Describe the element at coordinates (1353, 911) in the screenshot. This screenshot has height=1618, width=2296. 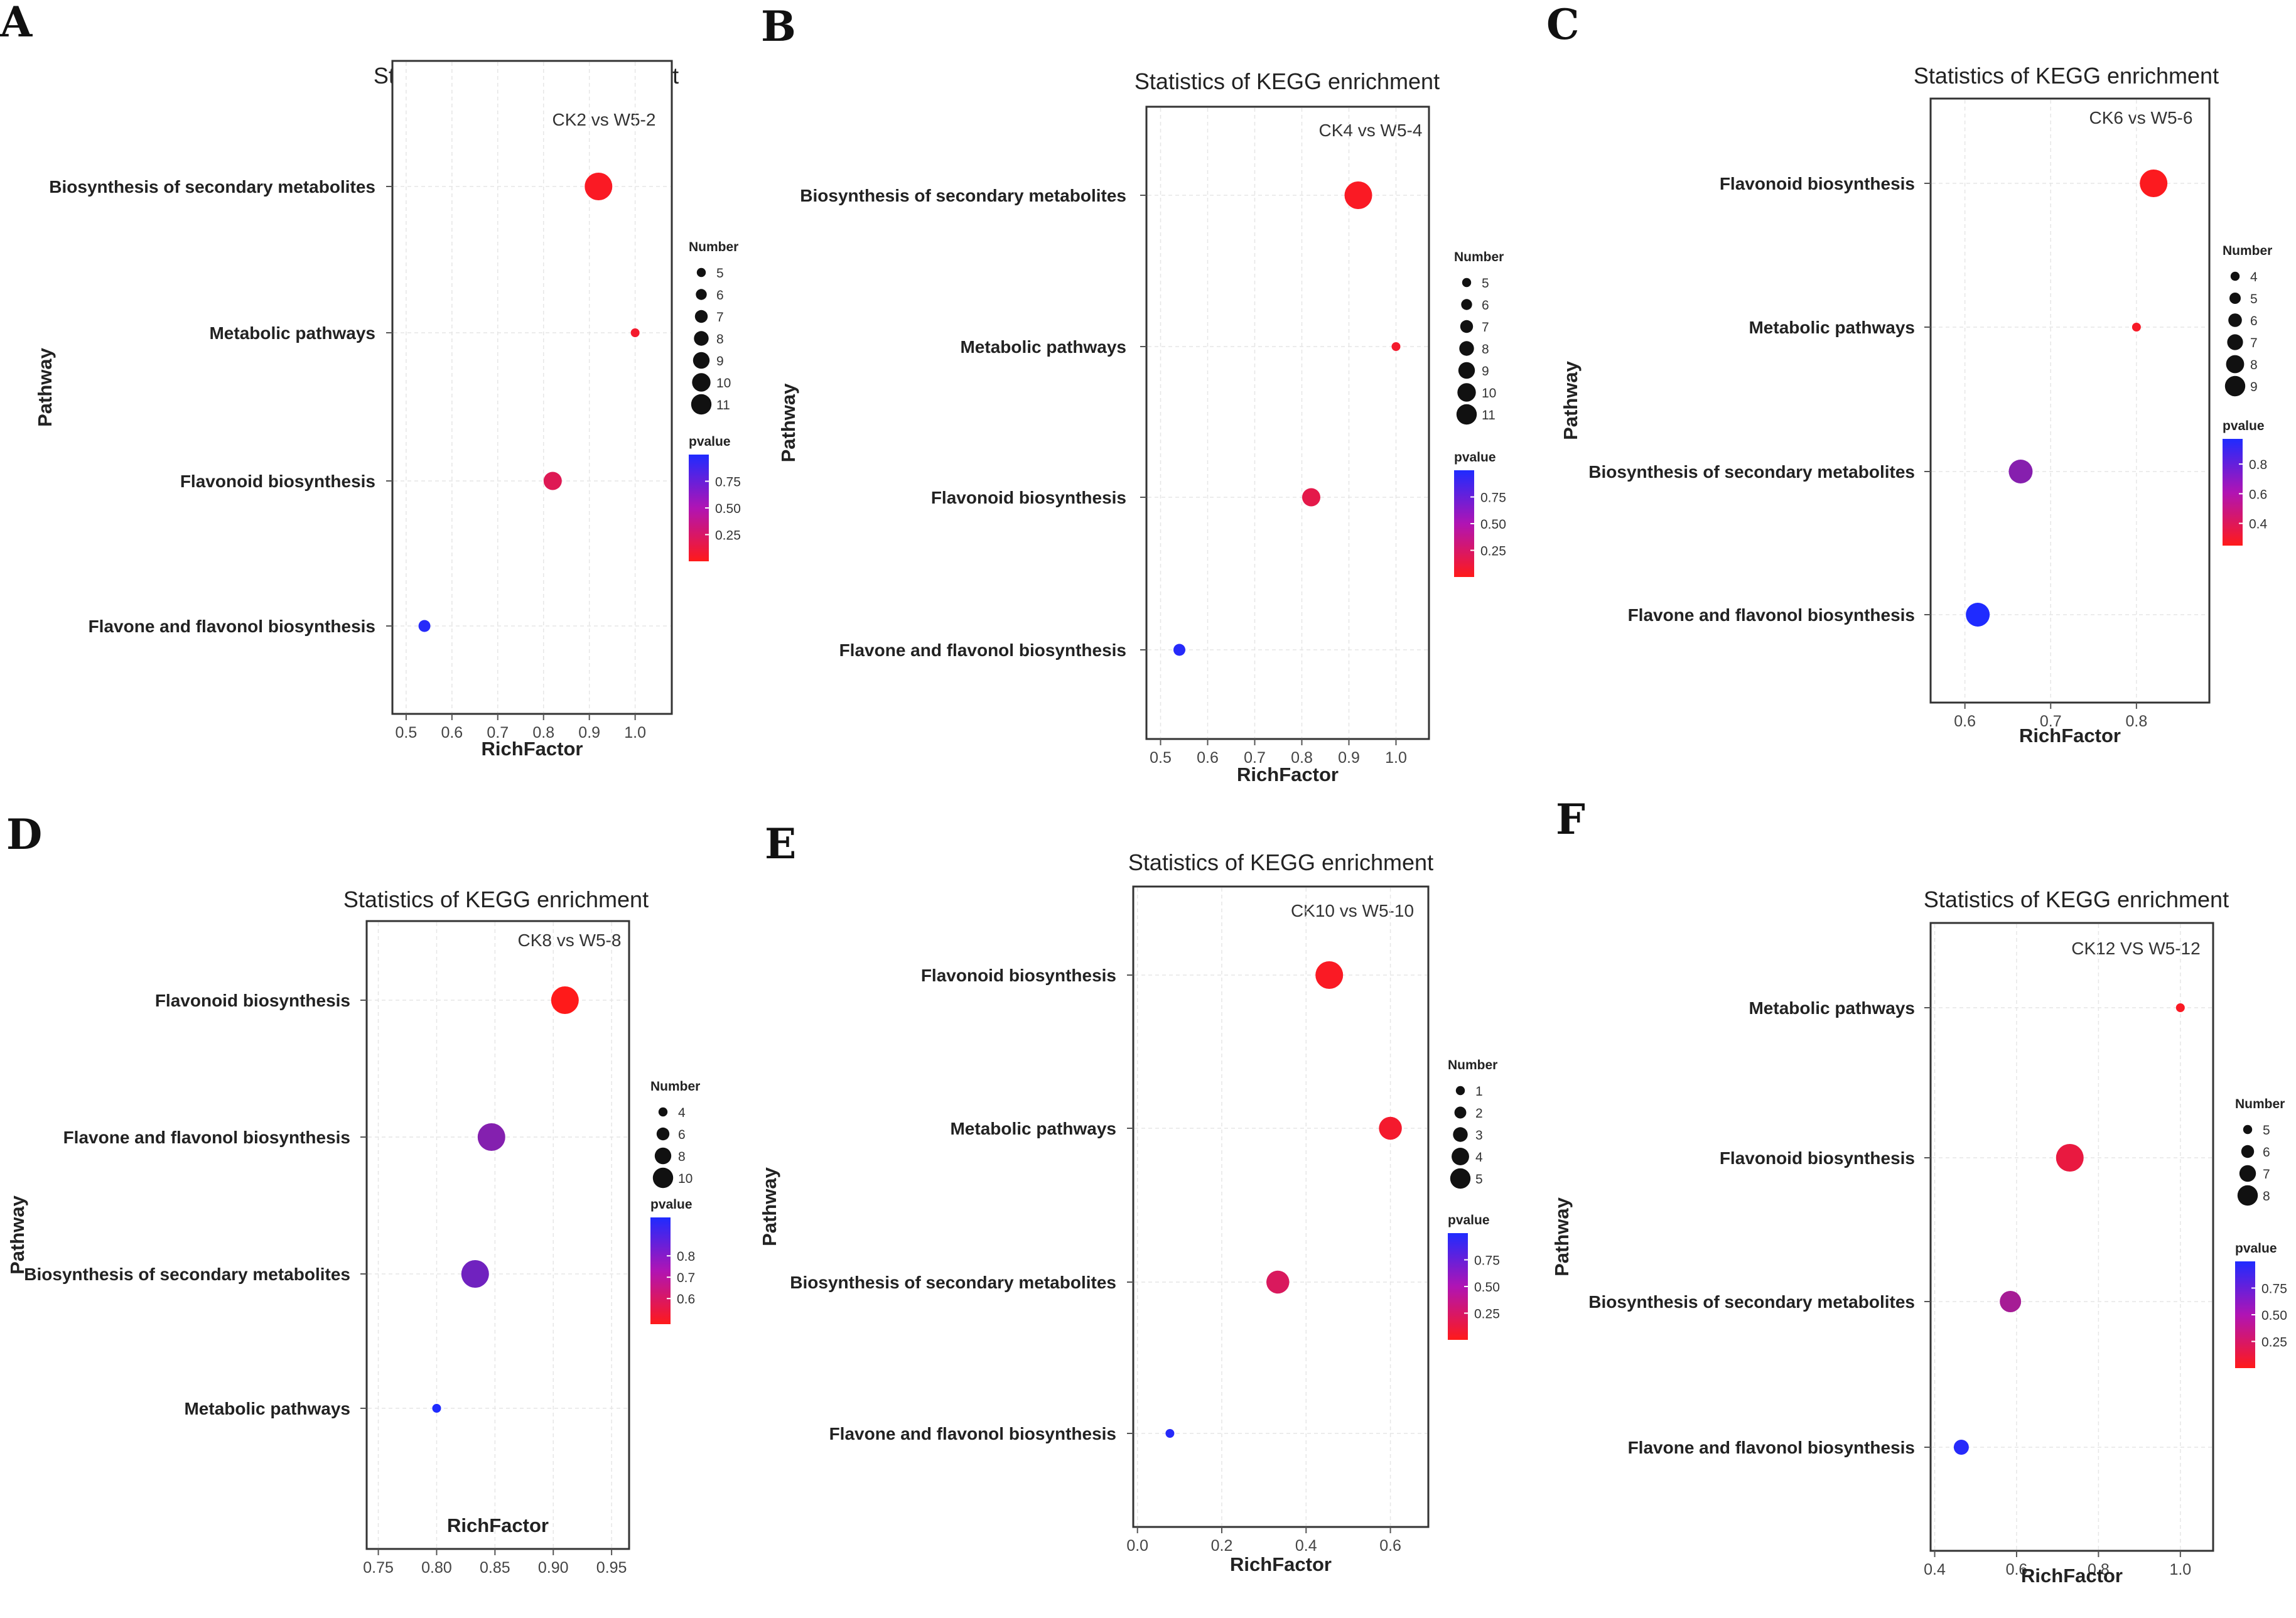
I see `comparison-label: CK10 vs W5-10` at that location.